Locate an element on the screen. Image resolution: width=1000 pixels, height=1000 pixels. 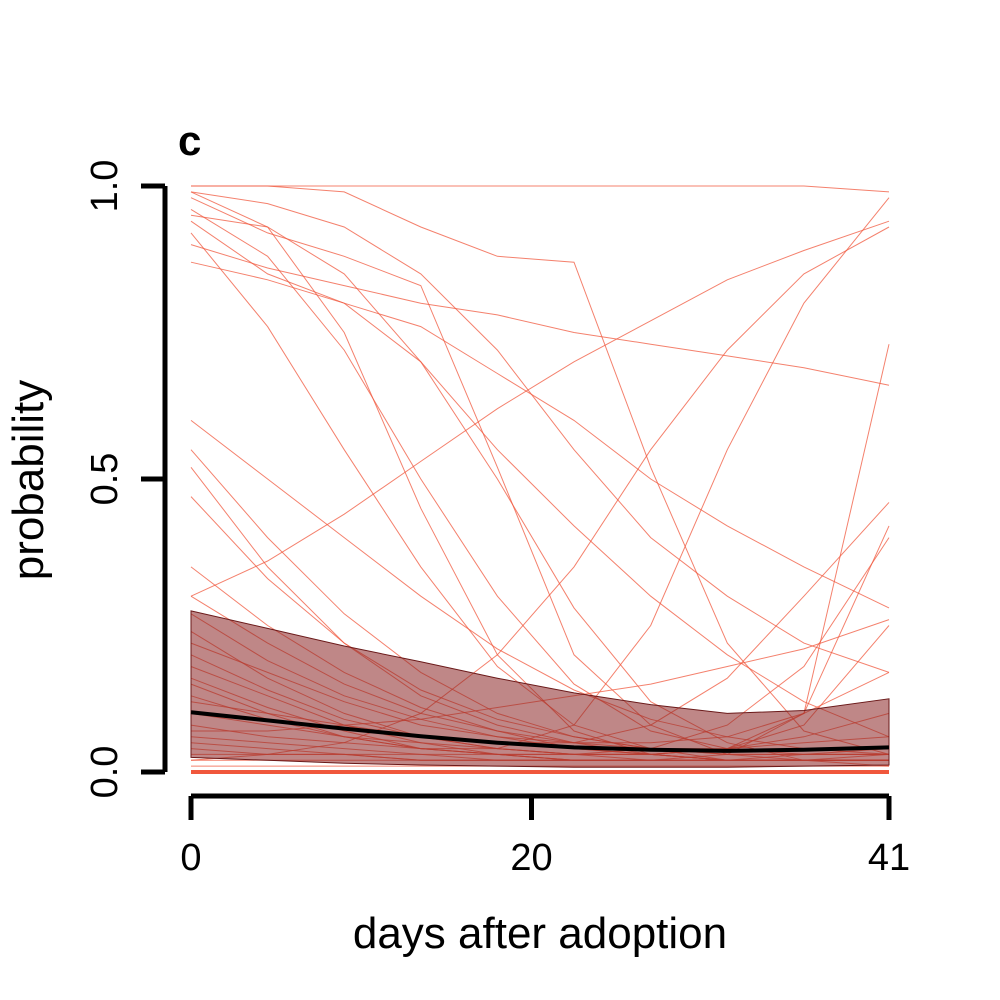
y-tick-label: 1.0 is located at coordinates (105, 186).